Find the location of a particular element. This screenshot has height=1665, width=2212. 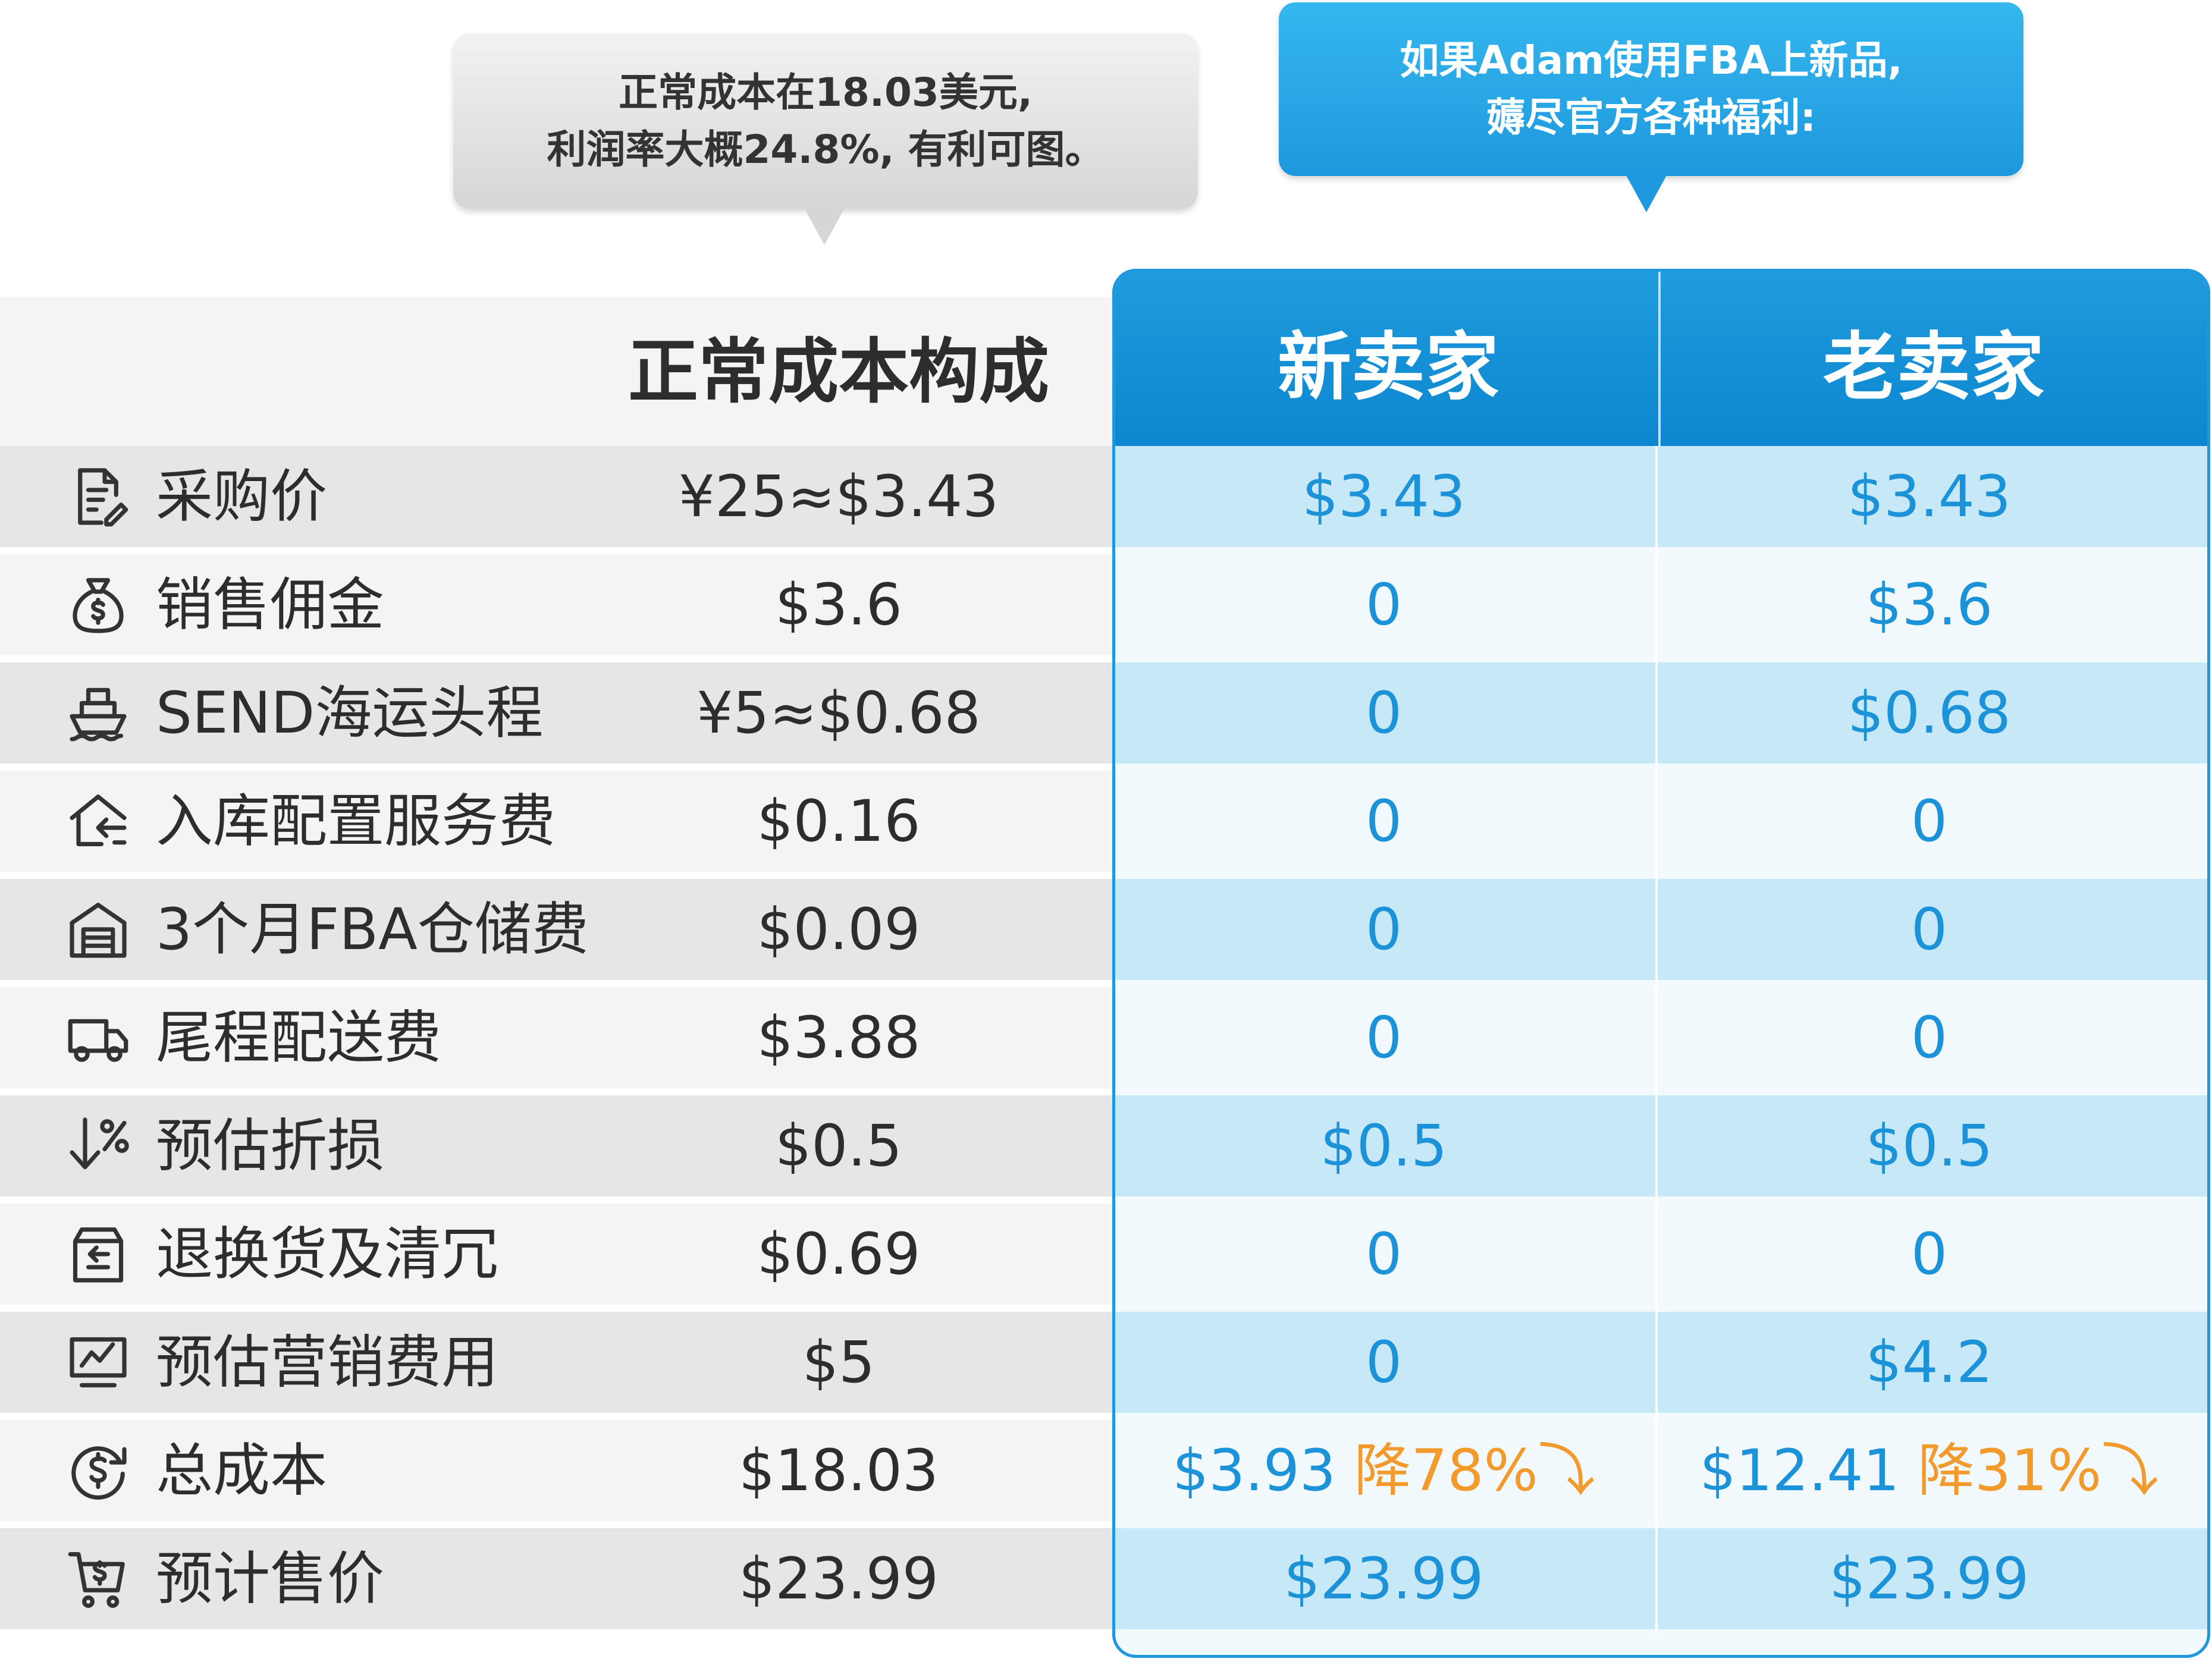

new-seller-value: $3.93 降78%⤵ is located at coordinates (1383, 1470).